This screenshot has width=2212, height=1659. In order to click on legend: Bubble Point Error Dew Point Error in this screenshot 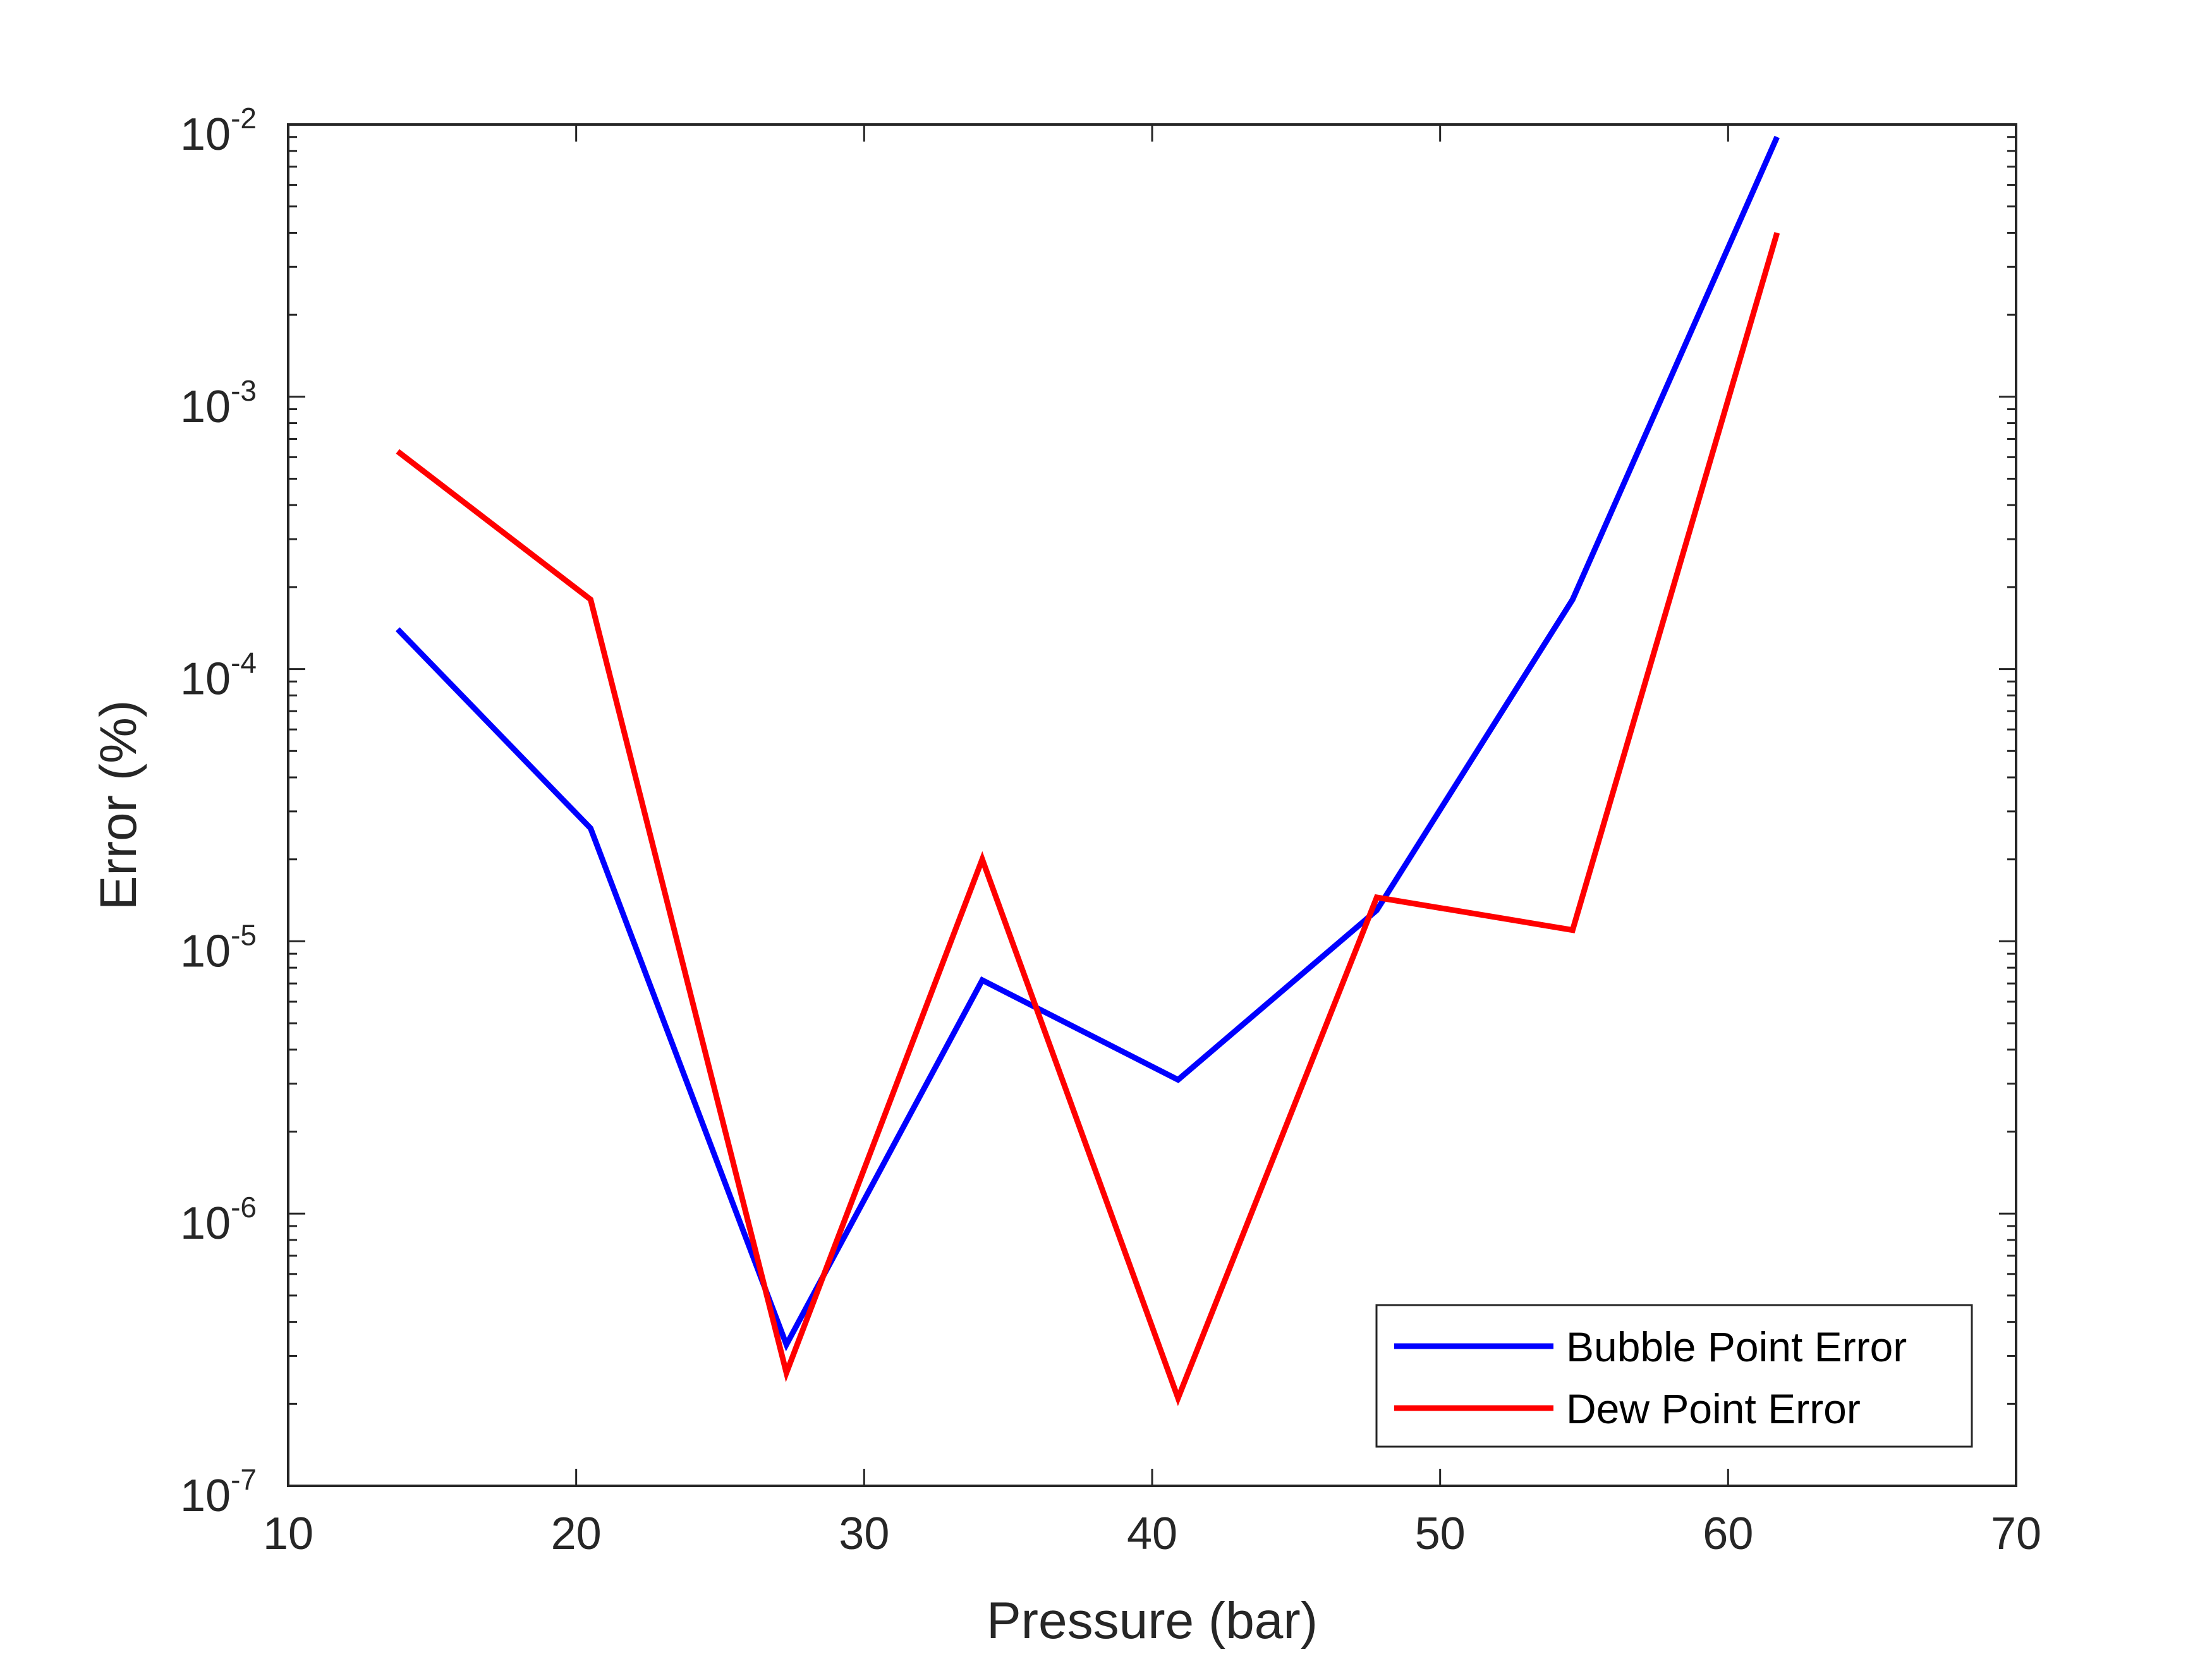, I will do `click(1674, 1376)`.